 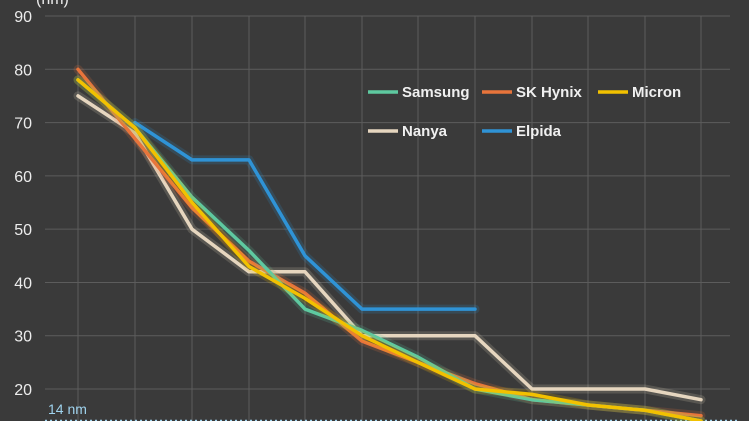 I want to click on legend-label-nanya: Nanya, so click(x=425, y=131).